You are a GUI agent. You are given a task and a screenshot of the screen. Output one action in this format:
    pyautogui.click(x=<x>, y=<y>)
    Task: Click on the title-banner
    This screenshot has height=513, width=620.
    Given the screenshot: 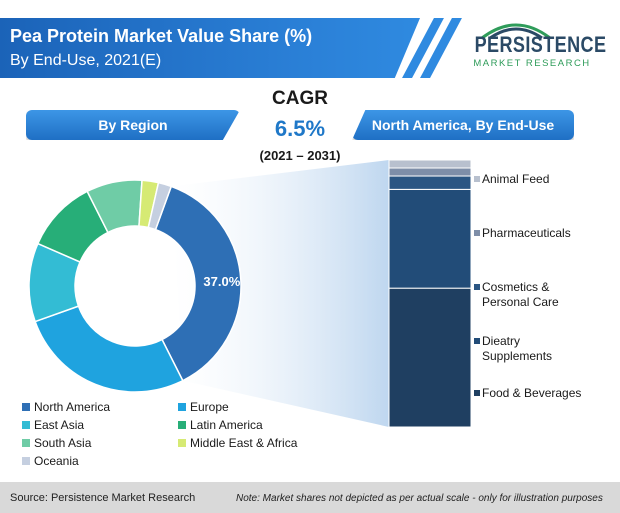 What is the action you would take?
    pyautogui.click(x=210, y=48)
    